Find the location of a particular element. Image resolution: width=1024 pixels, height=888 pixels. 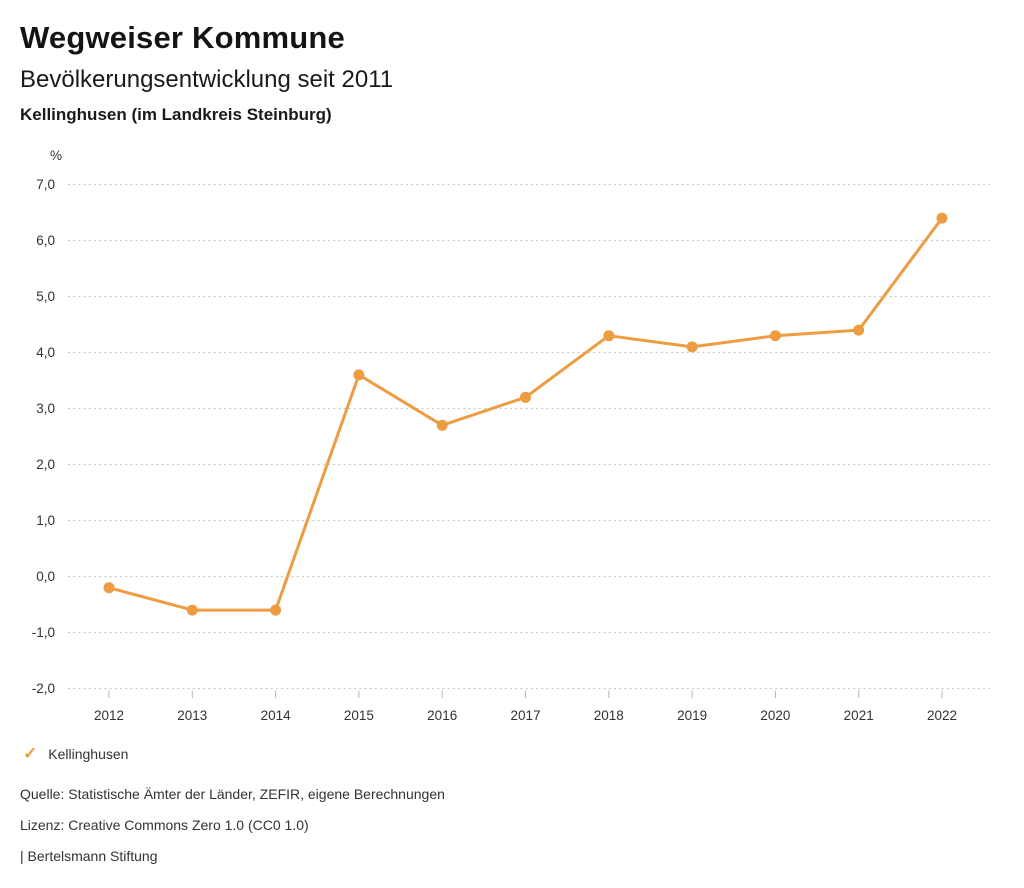

check-icon: ✓ is located at coordinates (30, 753).